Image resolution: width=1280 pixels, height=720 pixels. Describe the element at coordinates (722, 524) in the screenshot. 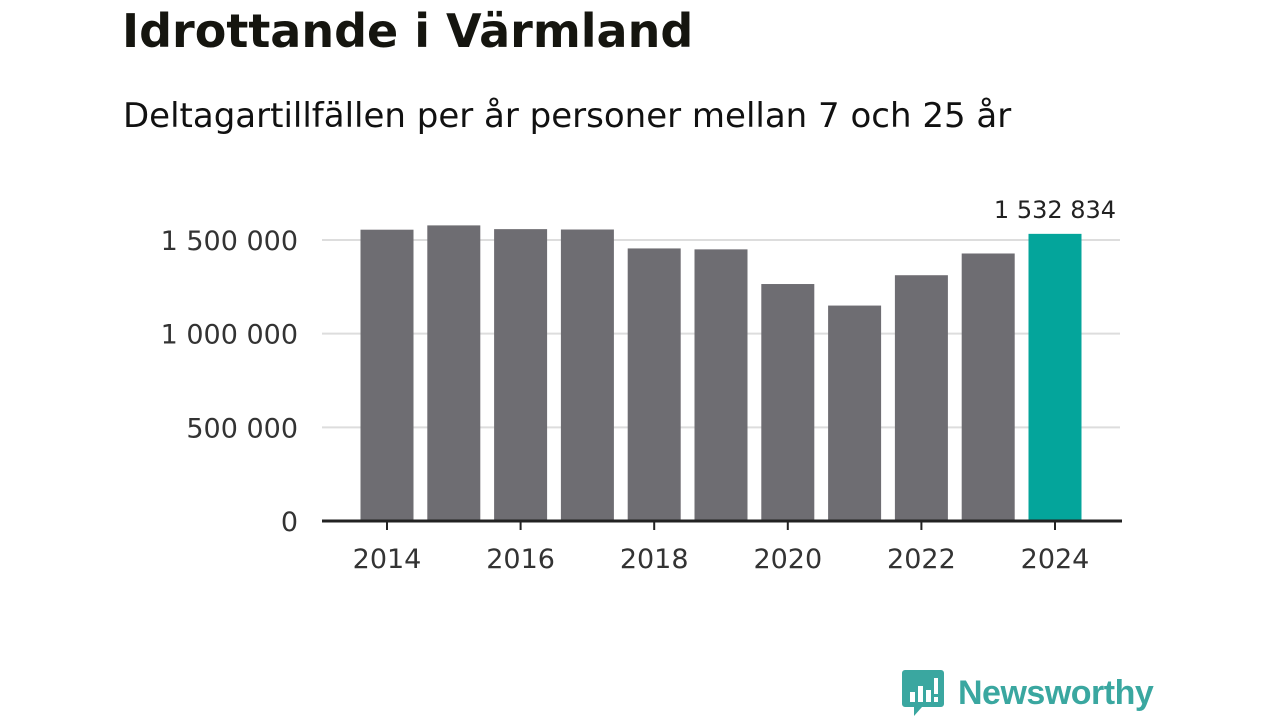

I see `axes` at that location.